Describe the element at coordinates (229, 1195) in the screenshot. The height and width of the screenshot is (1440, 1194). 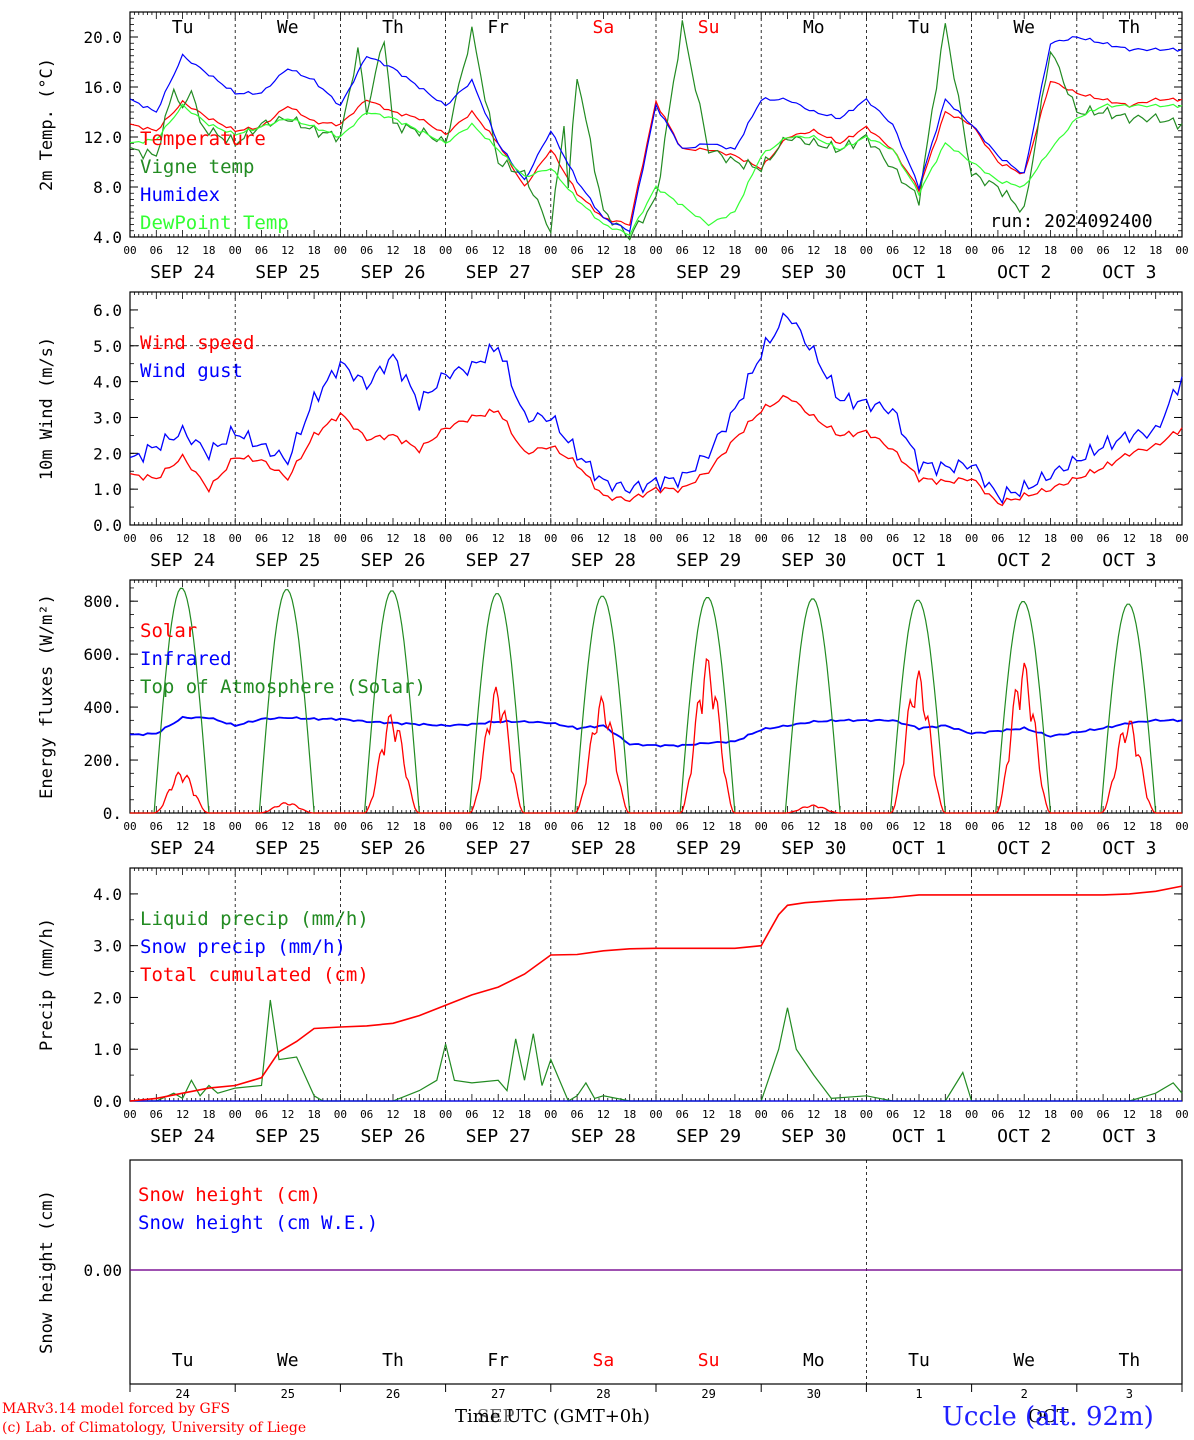
I see `legend-snow-height-cm-: Snow height (cm)` at that location.